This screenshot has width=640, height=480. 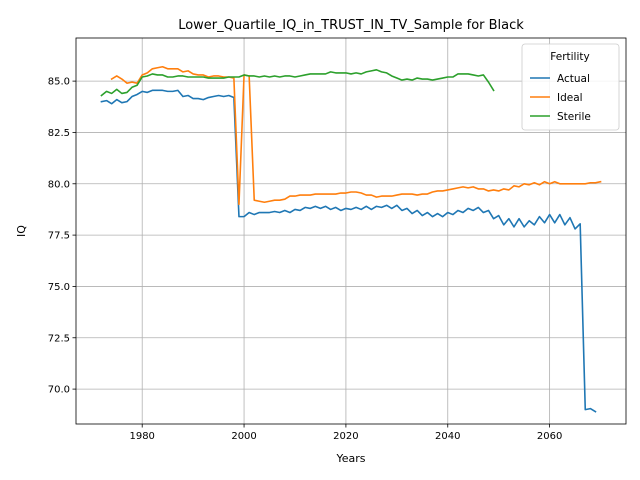 What do you see at coordinates (345, 436) in the screenshot?
I see `x-tick-label: 2020` at bounding box center [345, 436].